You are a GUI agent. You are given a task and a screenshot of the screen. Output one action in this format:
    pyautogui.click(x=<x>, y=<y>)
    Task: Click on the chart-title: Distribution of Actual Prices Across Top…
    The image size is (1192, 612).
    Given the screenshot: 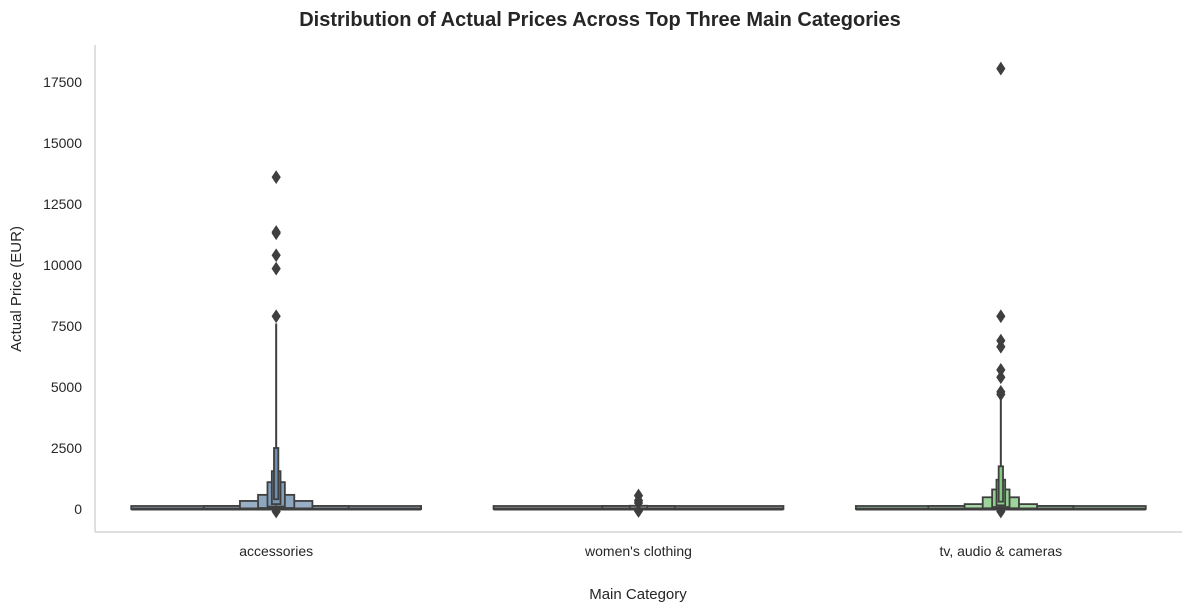 What is the action you would take?
    pyautogui.click(x=600, y=20)
    